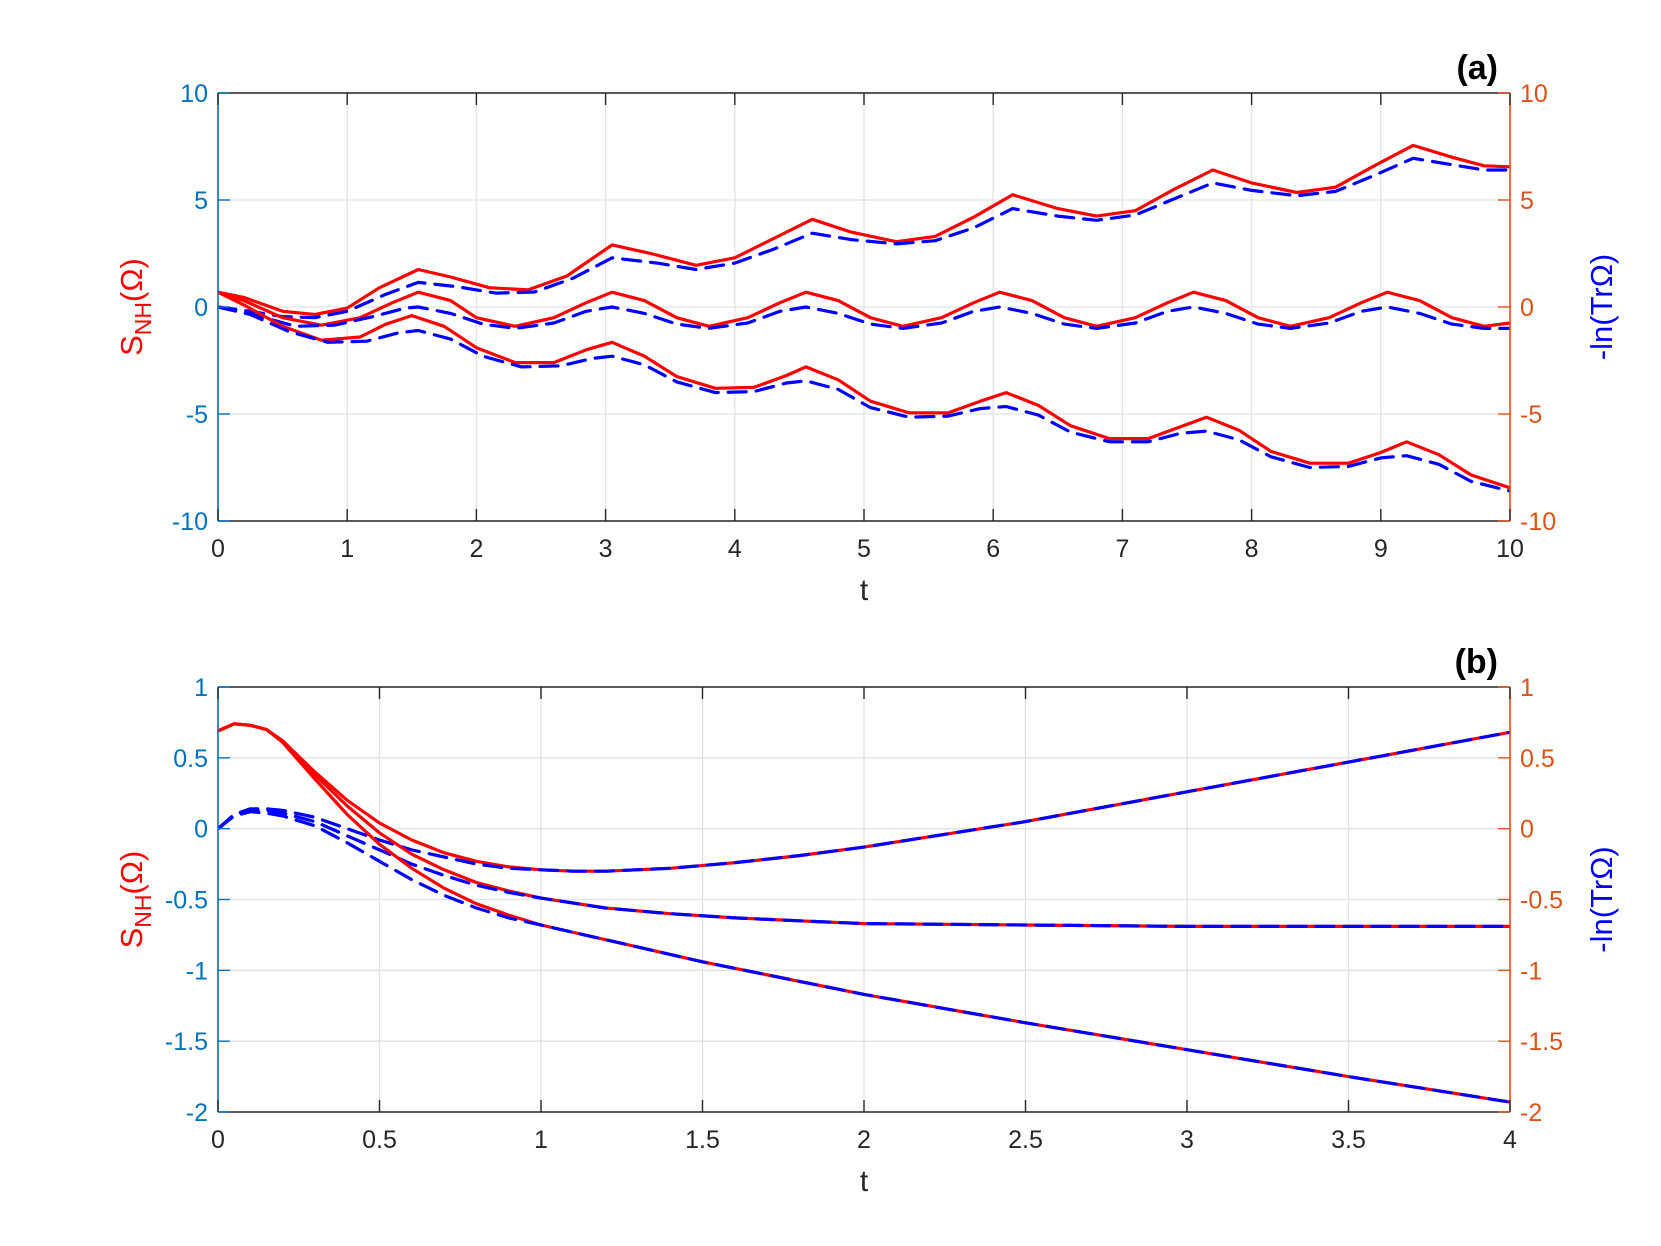 The image size is (1661, 1246). I want to click on left-y-tick-label: 5, so click(201, 201).